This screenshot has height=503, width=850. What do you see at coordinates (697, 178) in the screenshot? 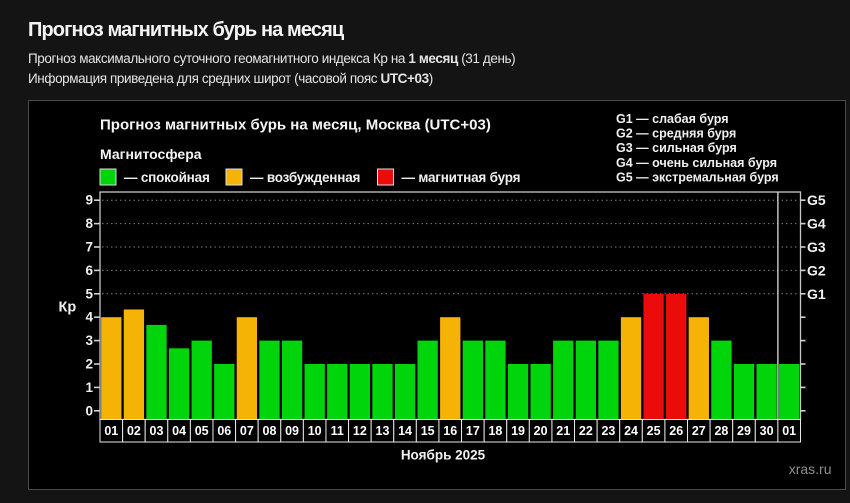
I see `svg-text: G5 — экстремальная буря` at bounding box center [697, 178].